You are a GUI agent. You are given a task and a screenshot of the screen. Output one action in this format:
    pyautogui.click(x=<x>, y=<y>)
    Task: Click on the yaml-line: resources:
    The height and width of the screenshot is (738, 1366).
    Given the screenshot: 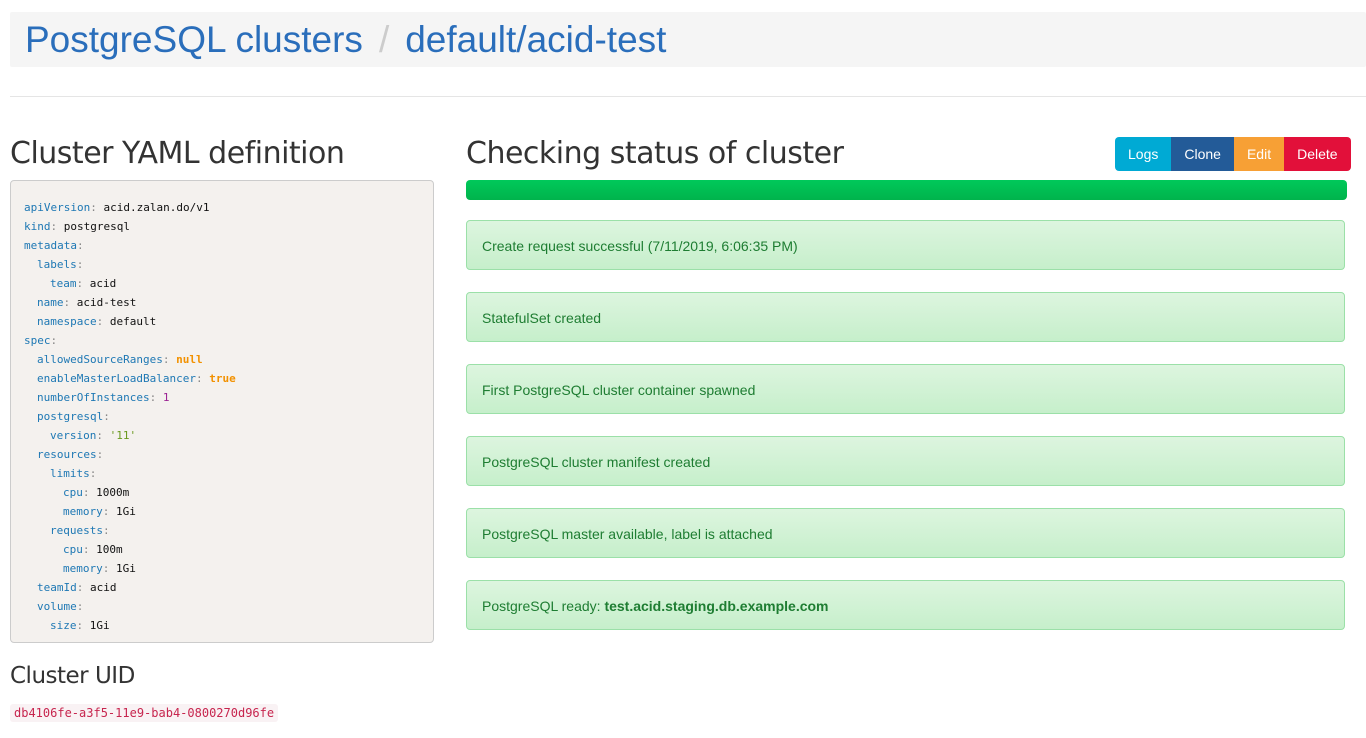 What is the action you would take?
    pyautogui.click(x=70, y=454)
    